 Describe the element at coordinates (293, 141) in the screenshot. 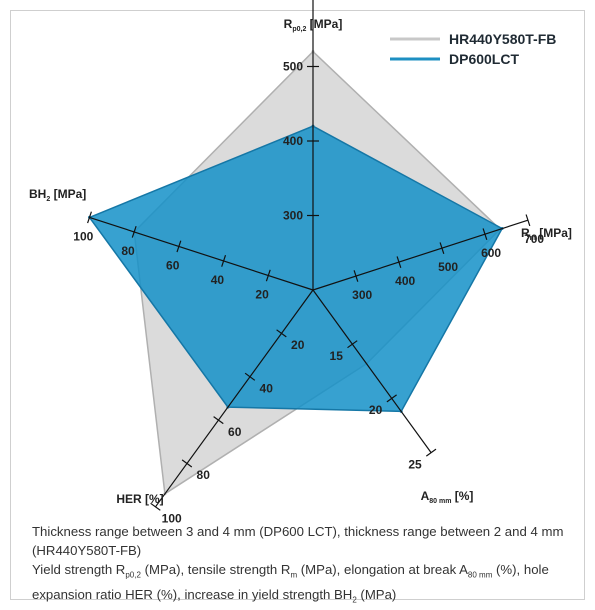

I see `tick-label-rp02-400: 400` at that location.